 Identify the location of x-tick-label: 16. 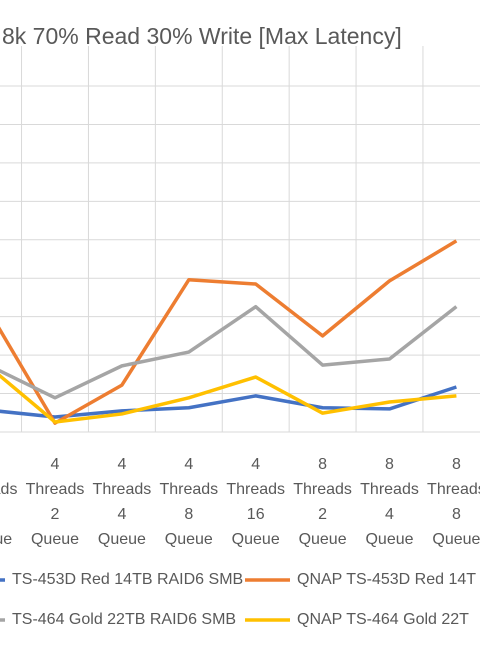
(256, 514).